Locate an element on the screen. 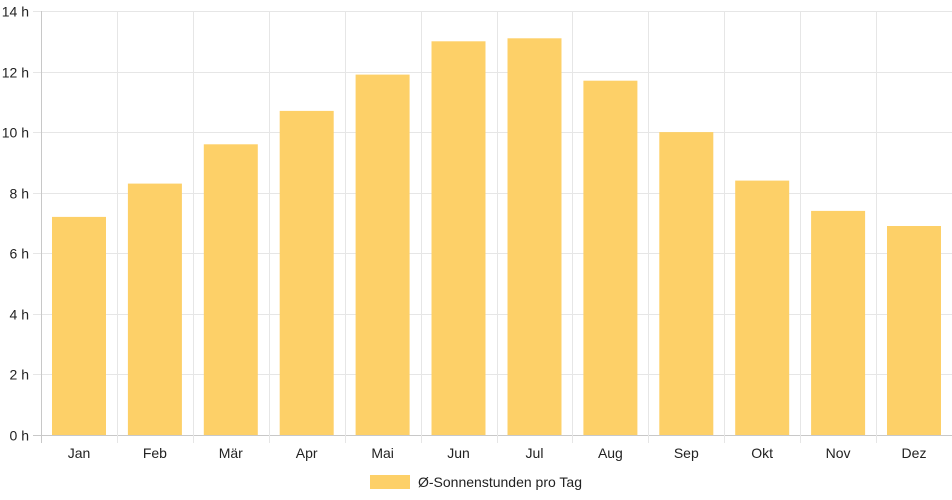  bar-sep is located at coordinates (686, 283).